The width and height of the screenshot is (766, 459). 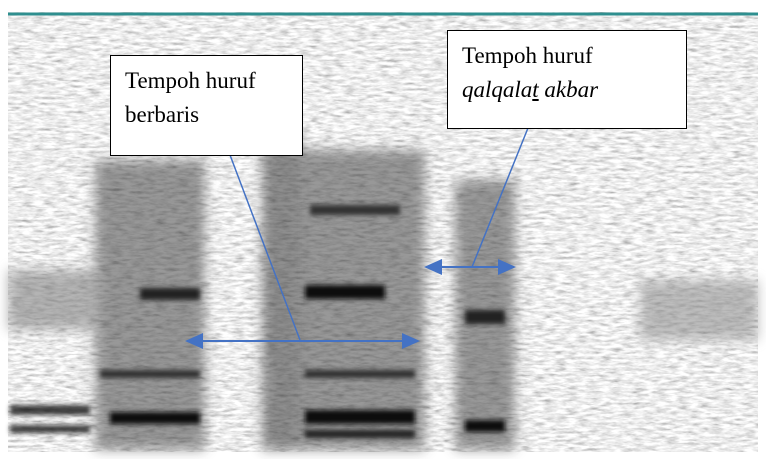 I want to click on callout-box: Tempoh huruf qalqalat akbar, so click(x=567, y=79).